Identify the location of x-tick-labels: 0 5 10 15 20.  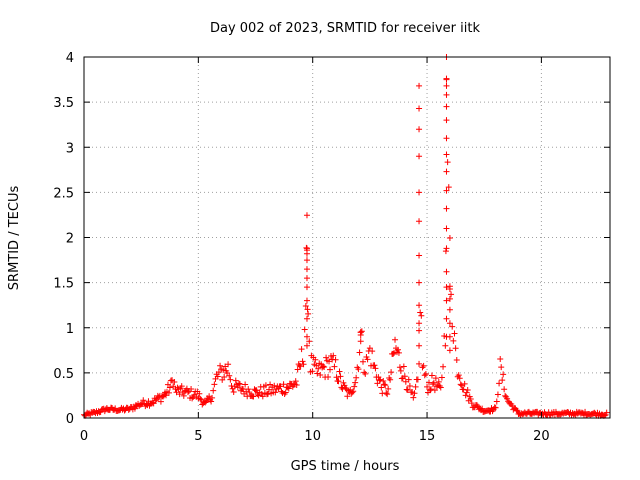
(315, 436).